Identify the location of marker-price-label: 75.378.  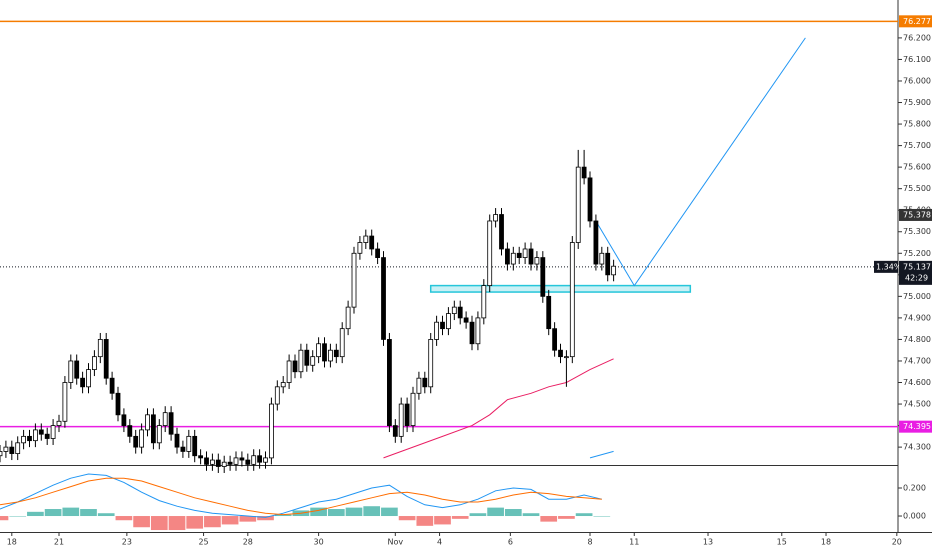
(917, 214).